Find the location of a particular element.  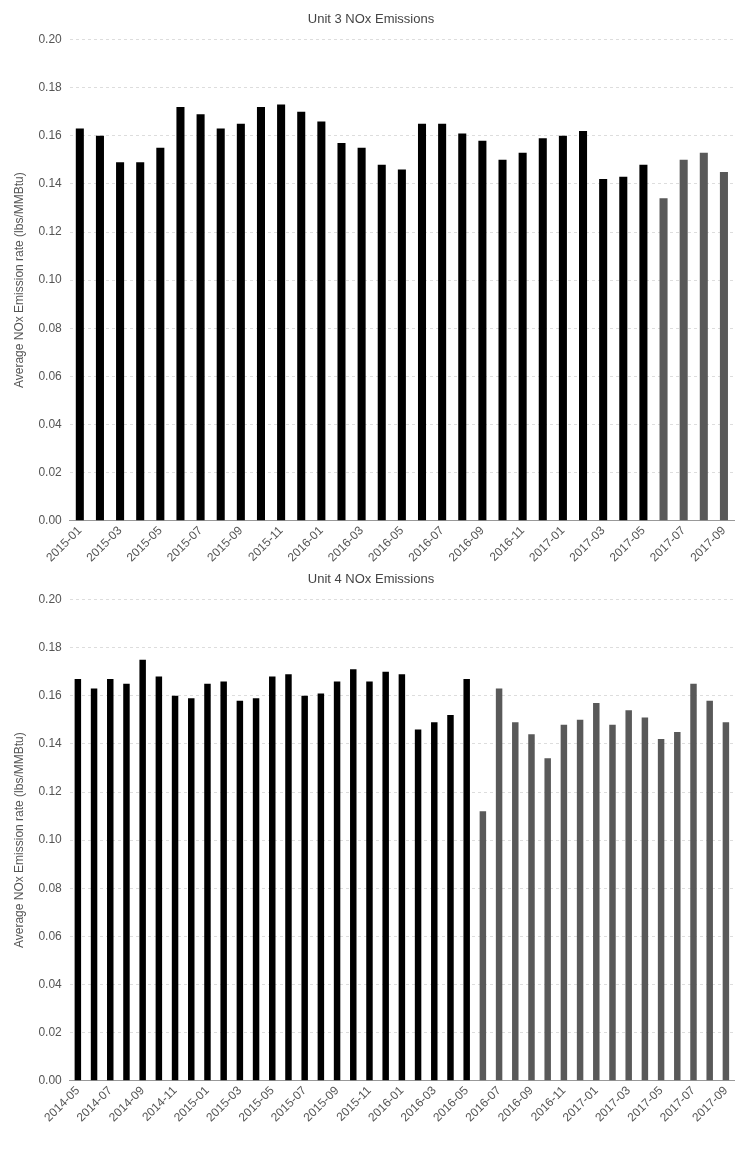

chart-title: Unit 4 NOx Emissions is located at coordinates (371, 579).